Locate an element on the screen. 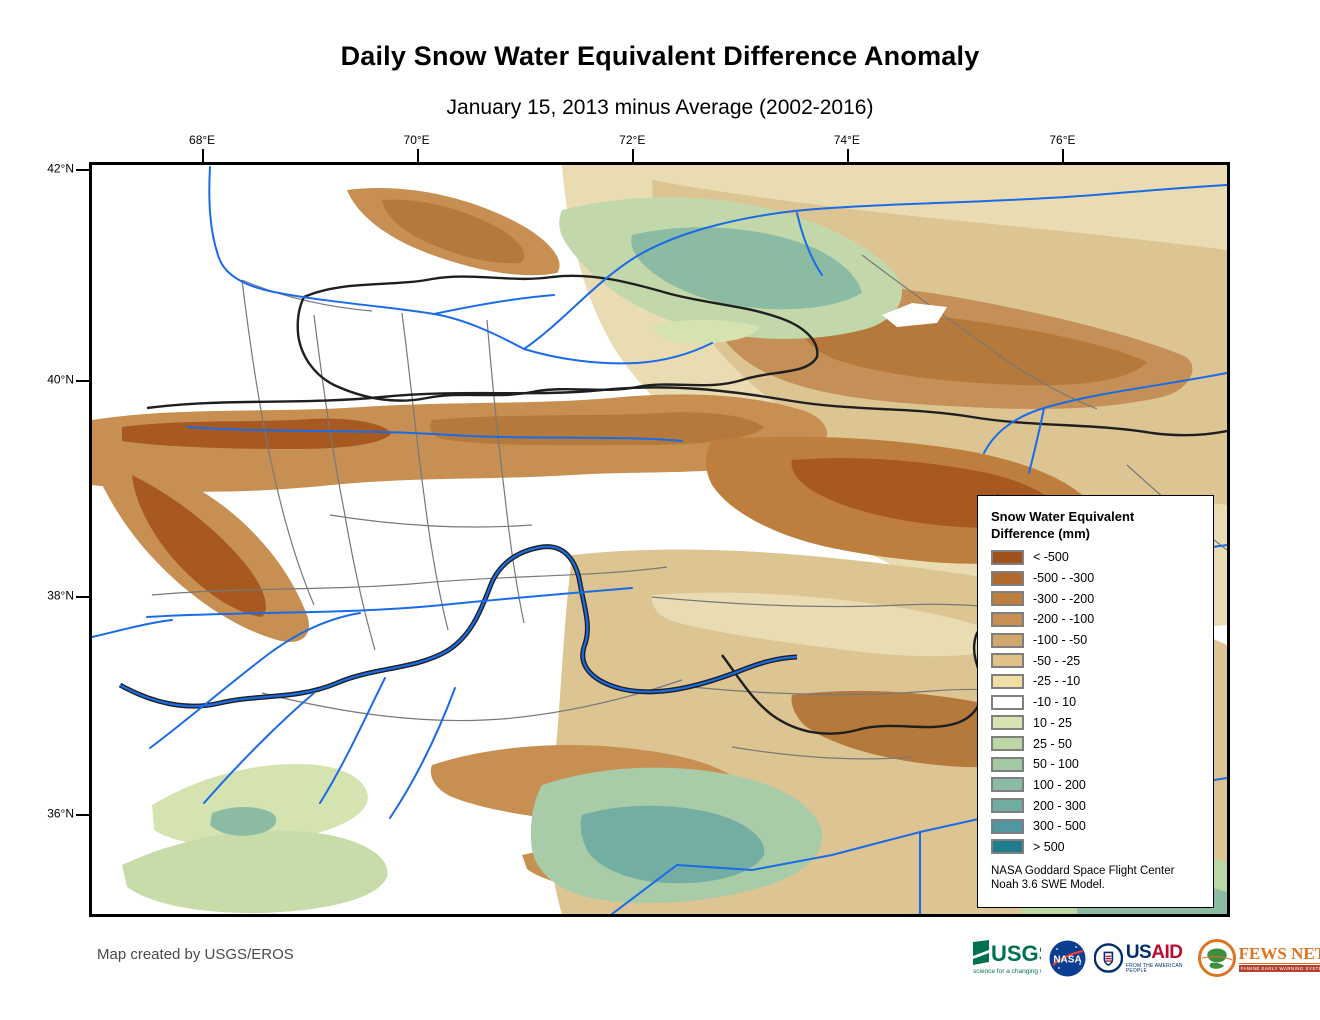 The height and width of the screenshot is (1020, 1320). latitude-tick-label: 42°N is located at coordinates (60, 168).